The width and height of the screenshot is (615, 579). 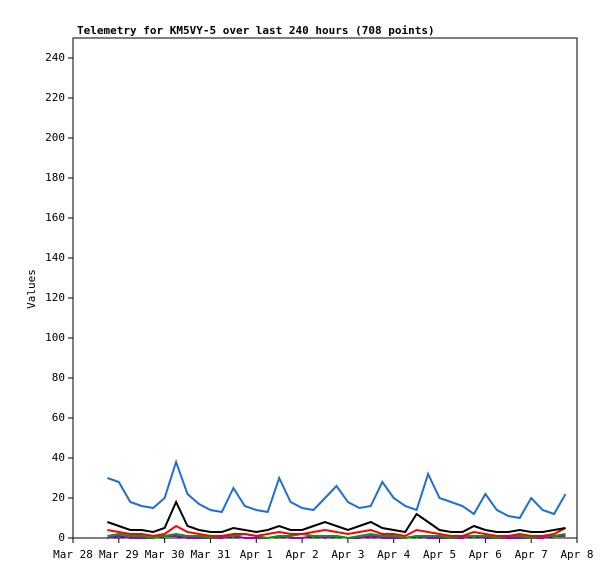 I want to click on y-tick-label: 20, so click(x=58, y=497).